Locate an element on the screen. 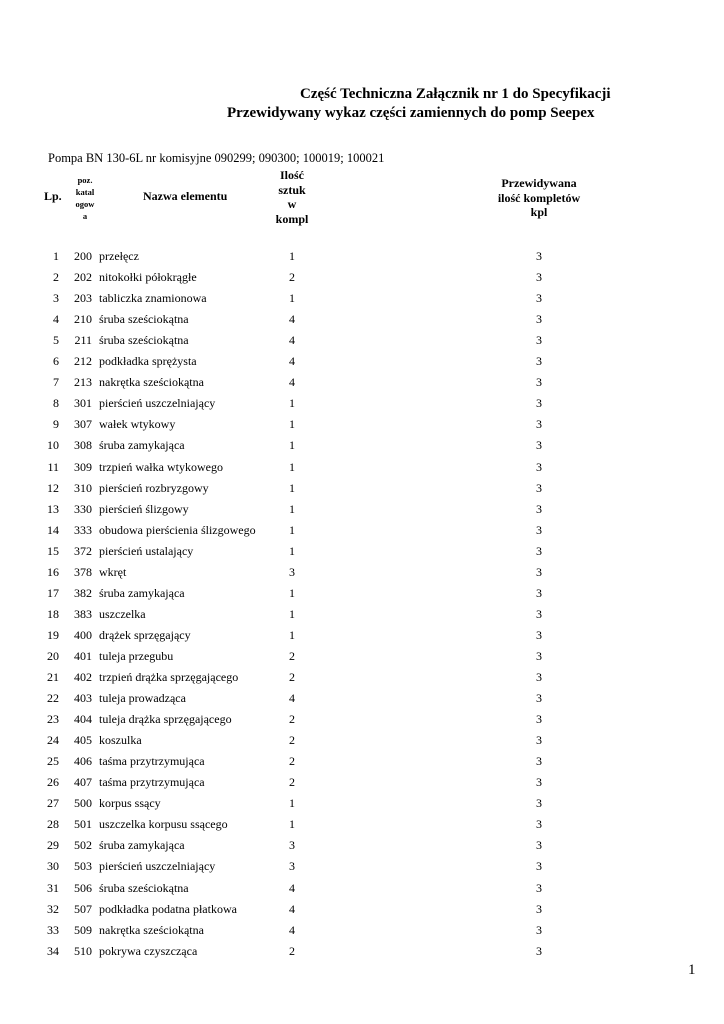 The image size is (724, 1024). header-poz-line: ogow is located at coordinates (85, 204).